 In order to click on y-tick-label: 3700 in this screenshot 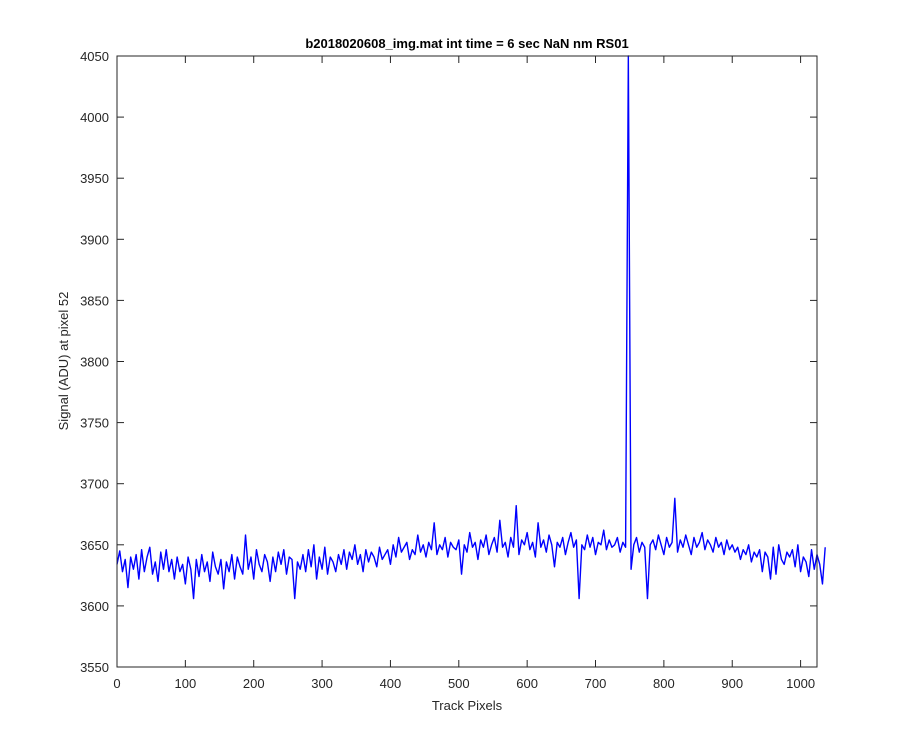, I will do `click(94, 484)`.